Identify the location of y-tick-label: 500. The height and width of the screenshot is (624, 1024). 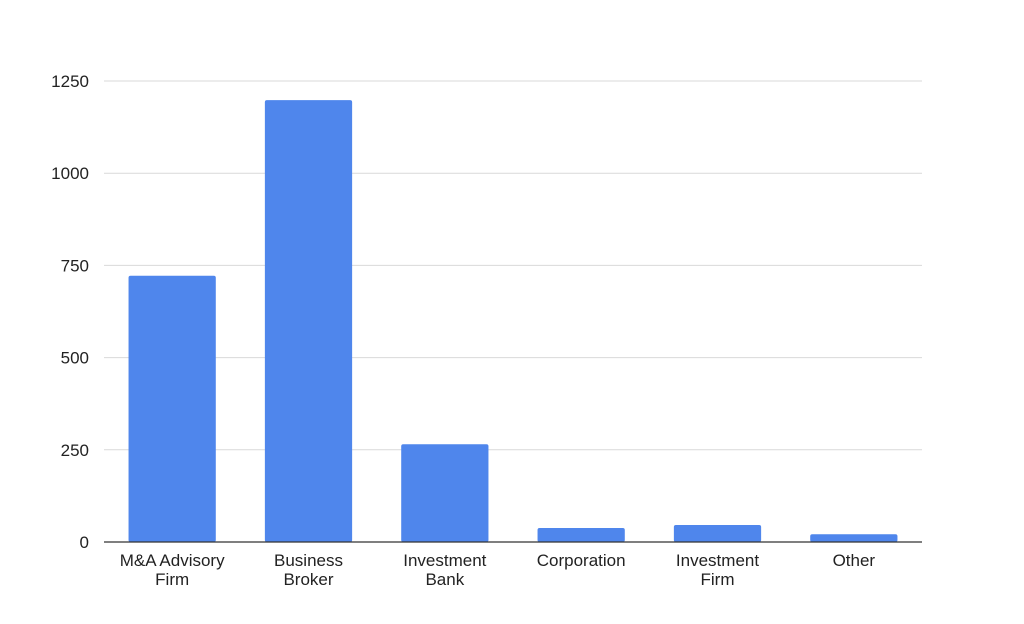
(75, 358).